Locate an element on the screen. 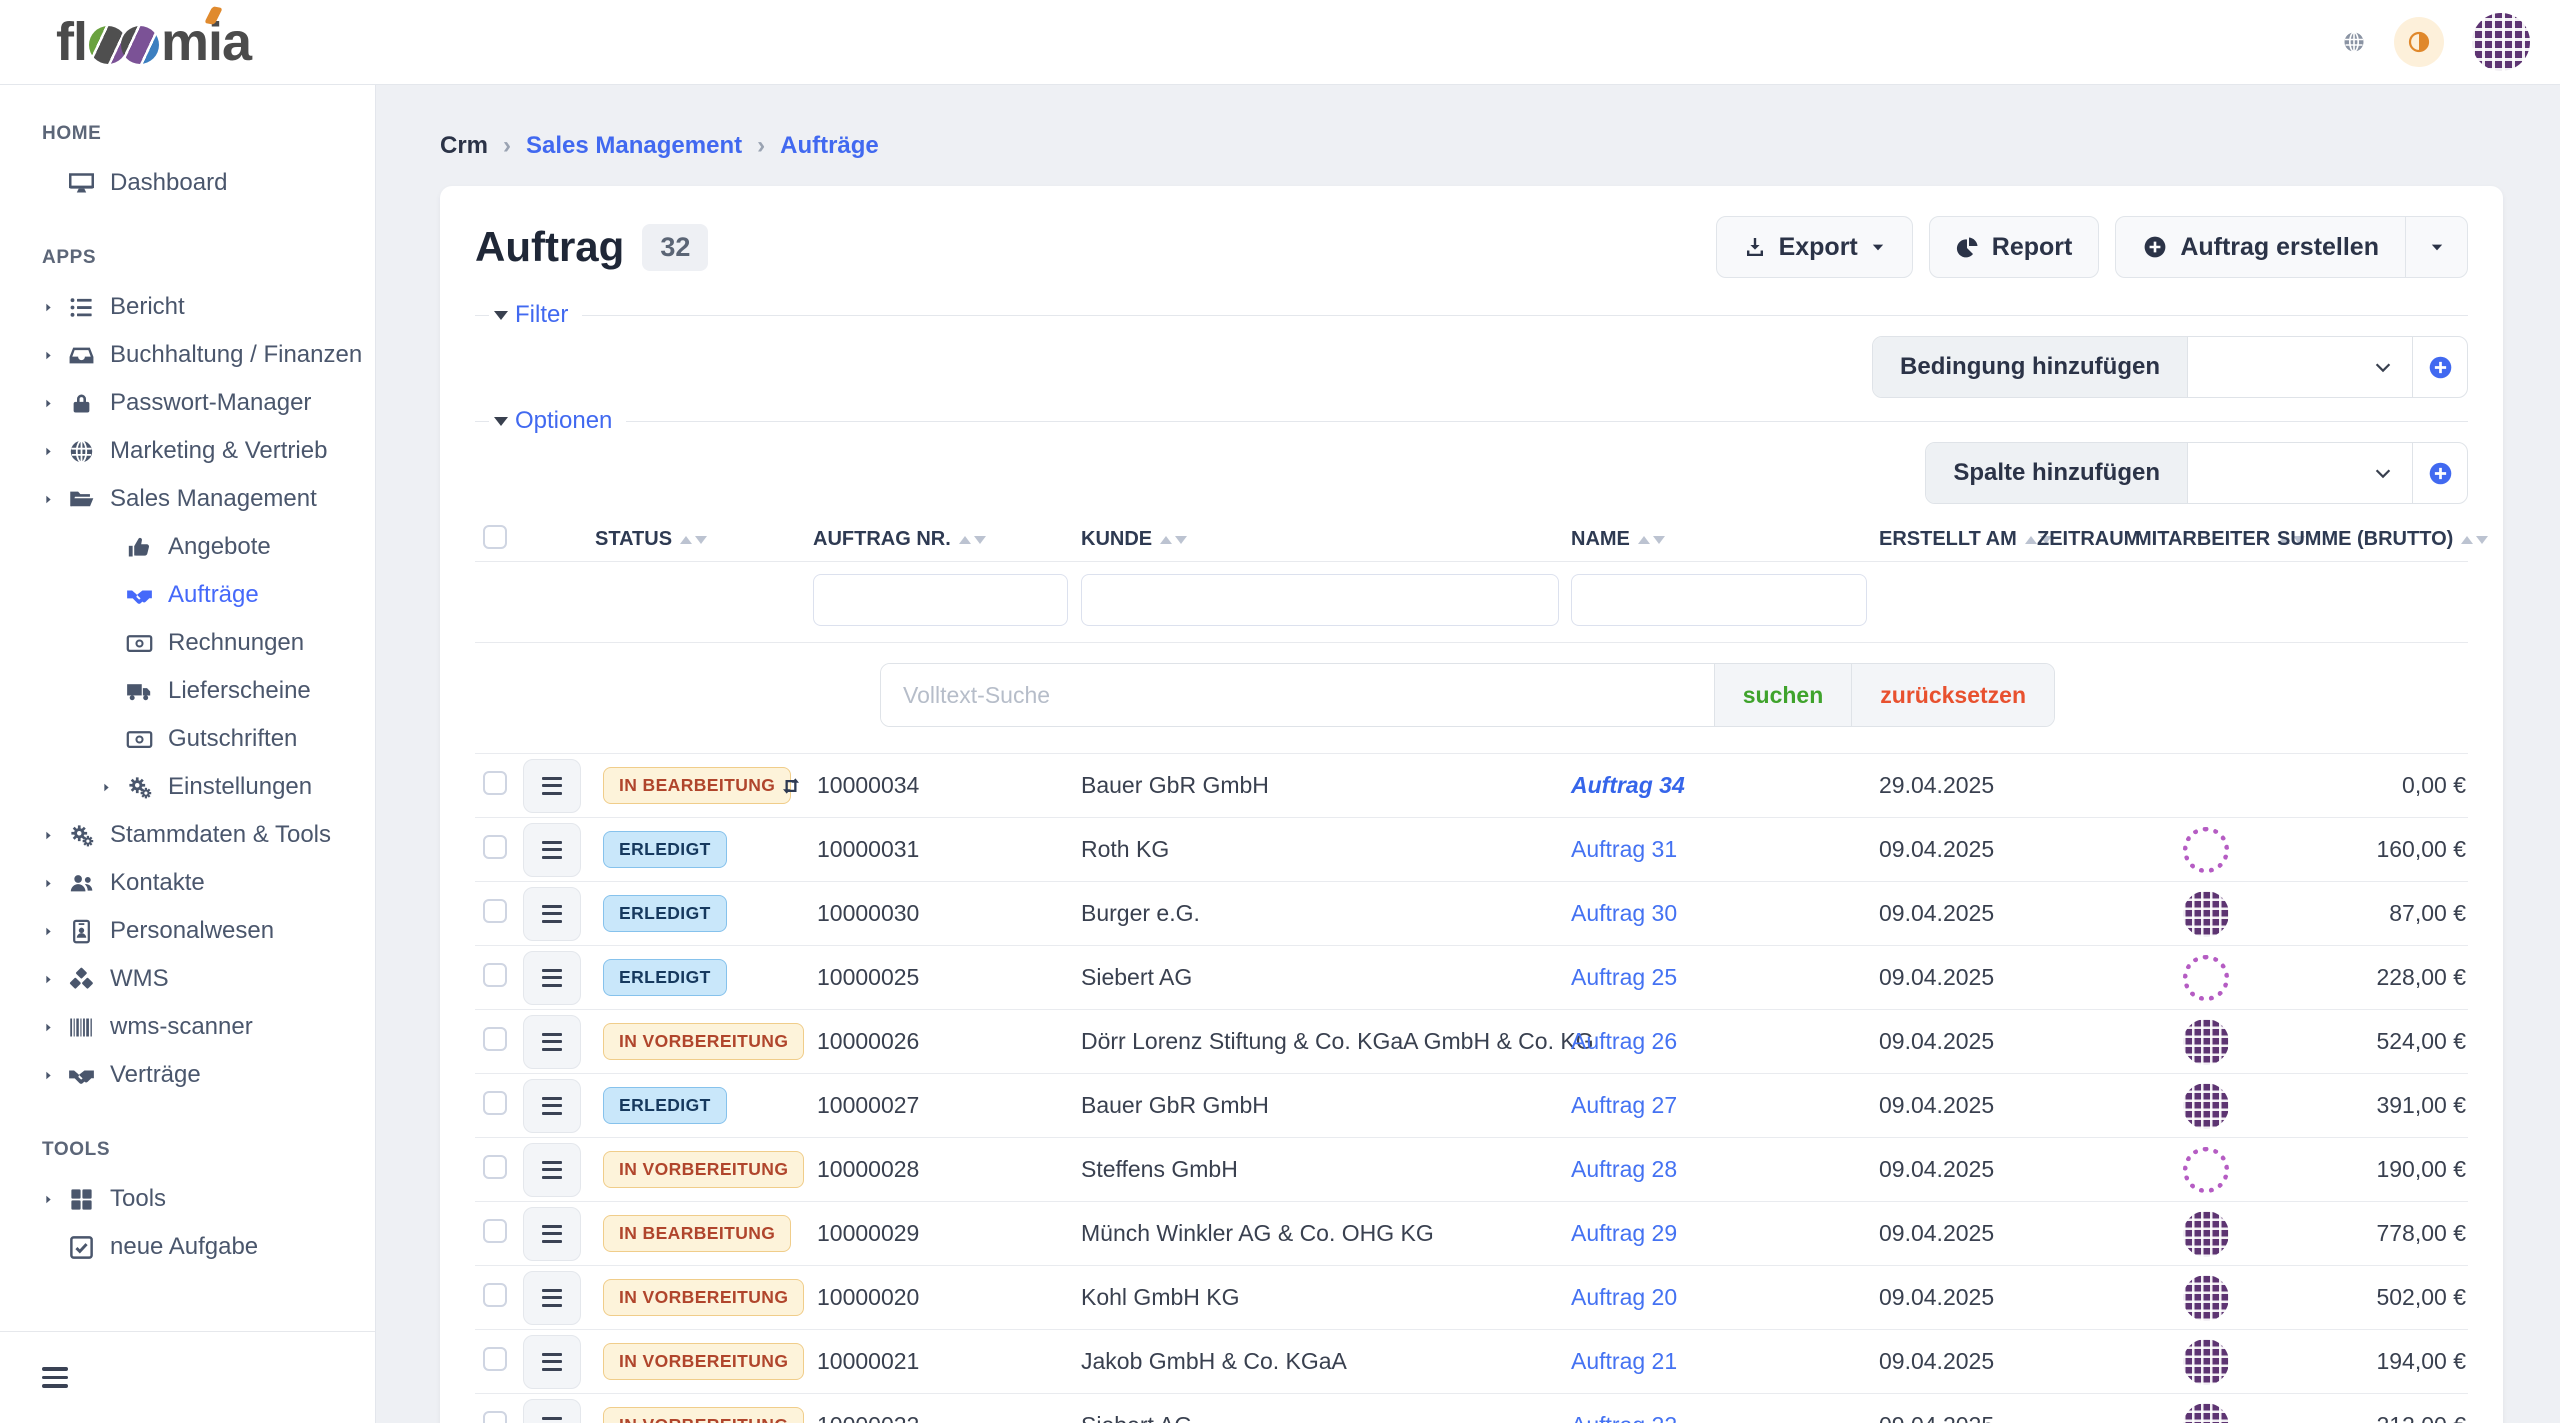 The width and height of the screenshot is (2560, 1423). column-select is located at coordinates (2300, 473).